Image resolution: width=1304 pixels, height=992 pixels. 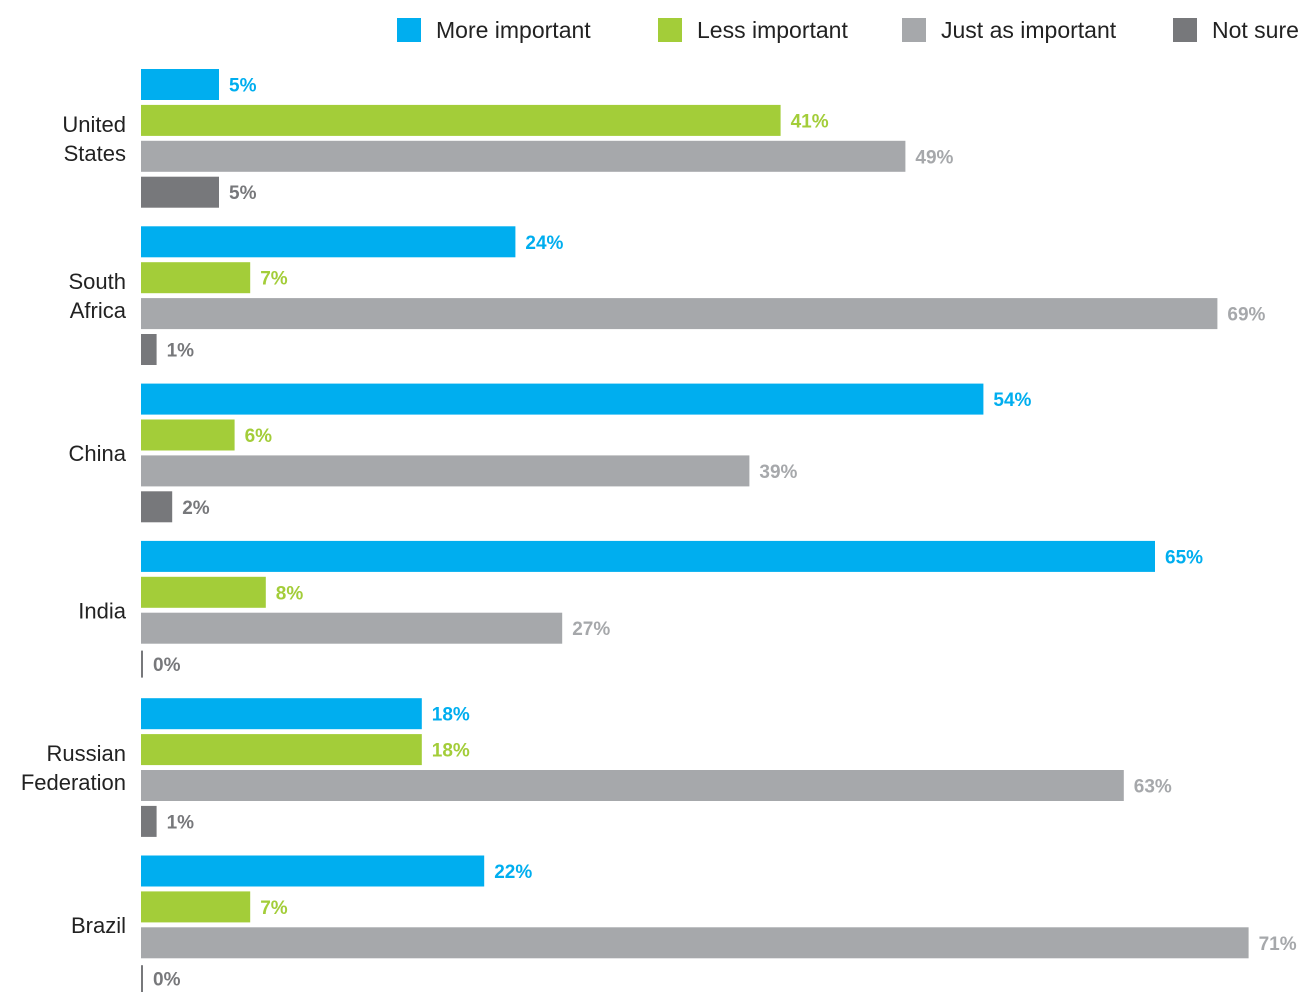 I want to click on value-label-india-not-sure: 0%, so click(x=167, y=665).